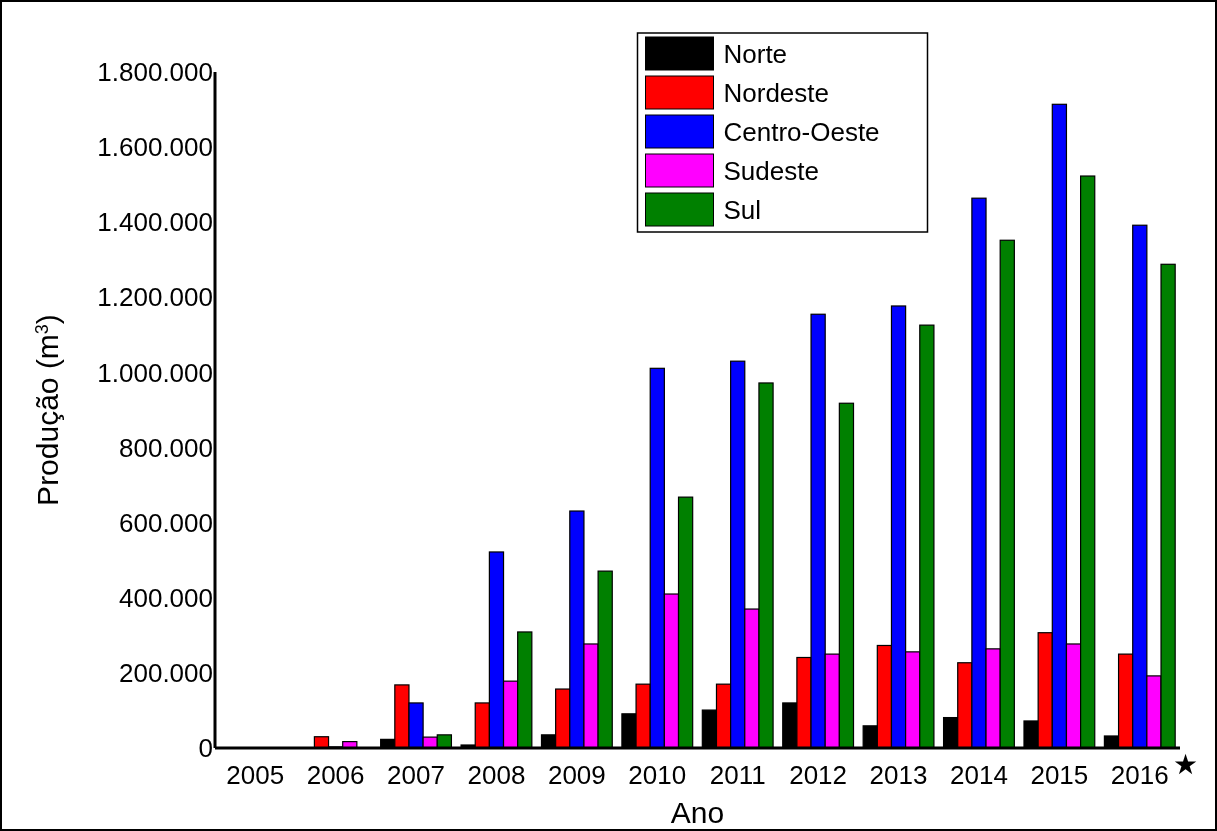 The image size is (1217, 831). I want to click on x-tick-label: 2013, so click(898, 775).